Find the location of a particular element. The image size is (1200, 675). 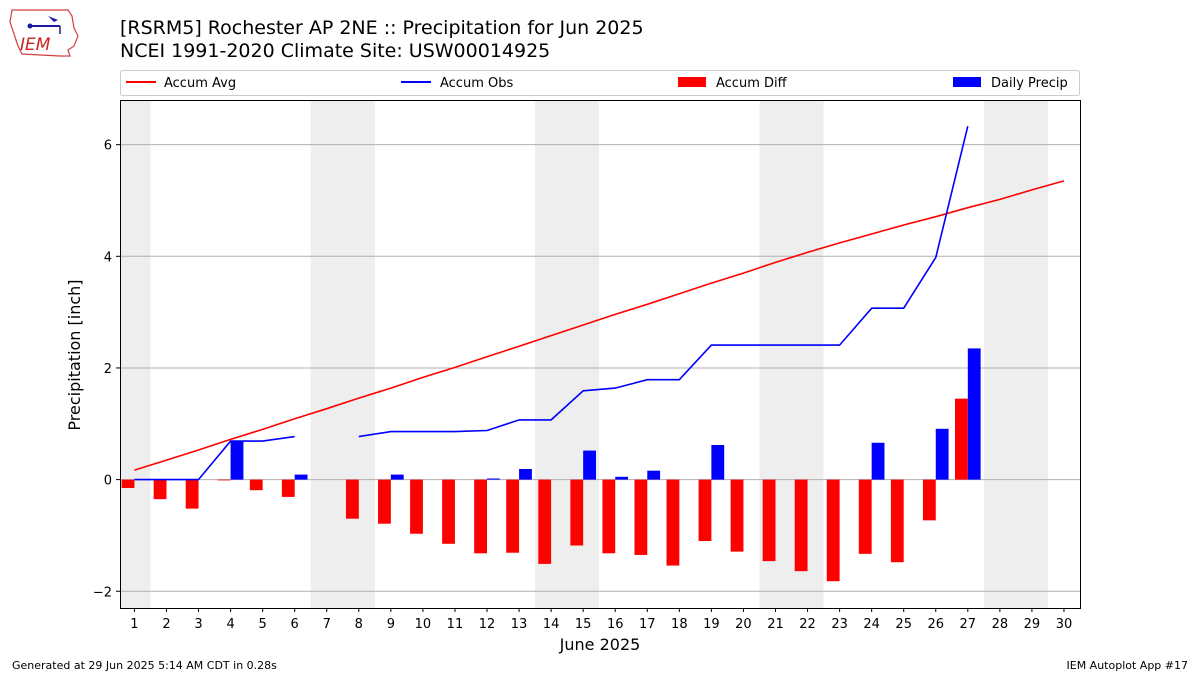

xtick-label: 19 is located at coordinates (711, 624).